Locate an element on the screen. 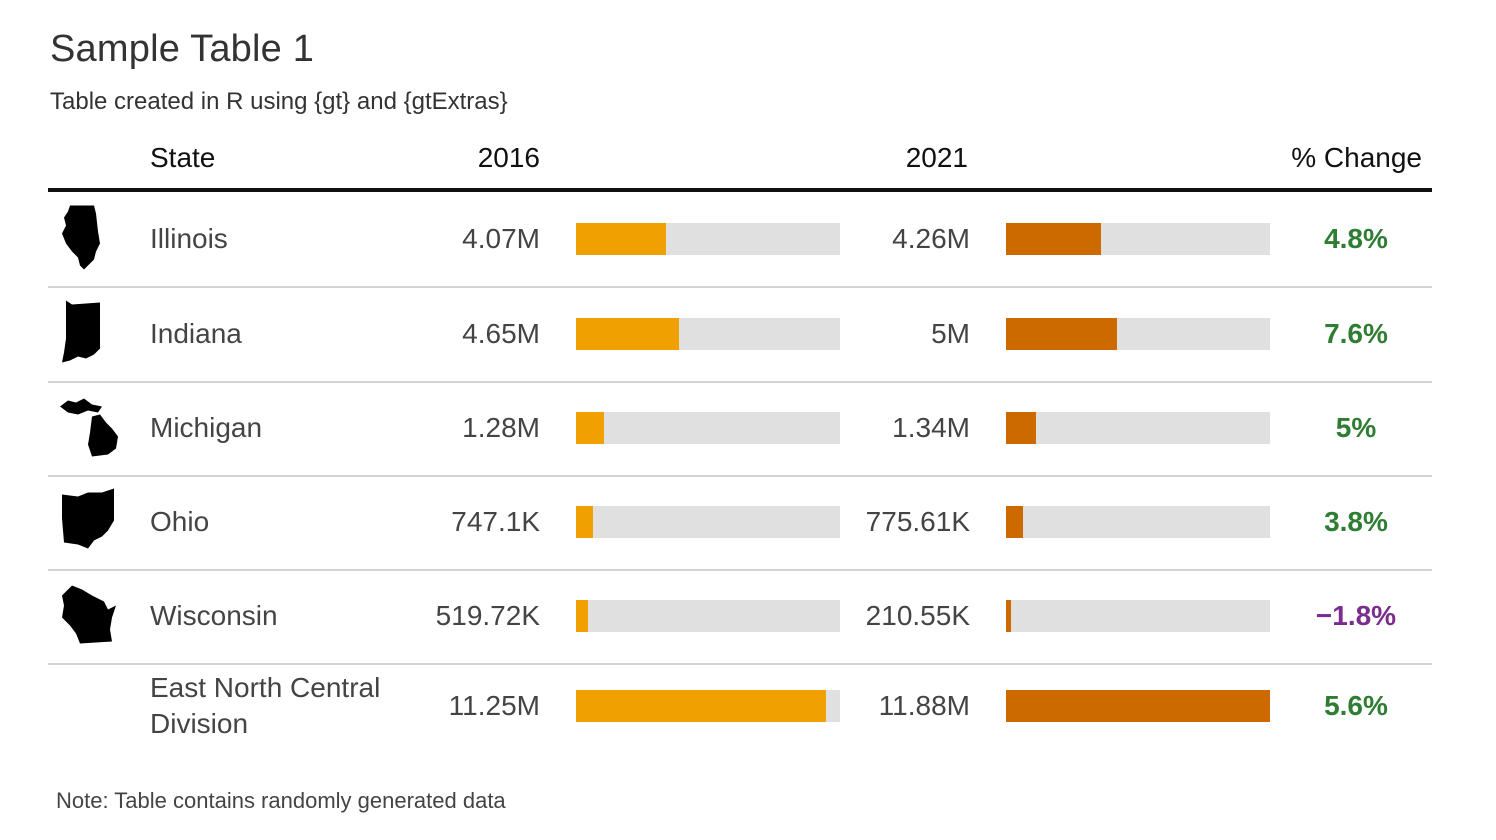 This screenshot has width=1496, height=840. state-name: East North Central Division is located at coordinates (265, 705).